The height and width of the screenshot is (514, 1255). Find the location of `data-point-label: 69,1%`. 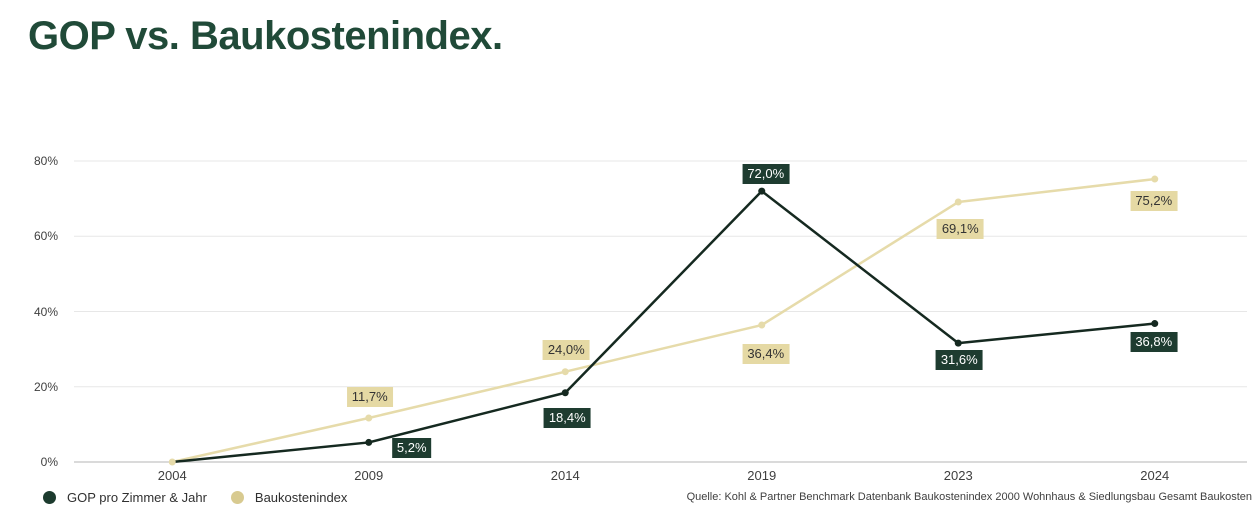

data-point-label: 69,1% is located at coordinates (960, 229).